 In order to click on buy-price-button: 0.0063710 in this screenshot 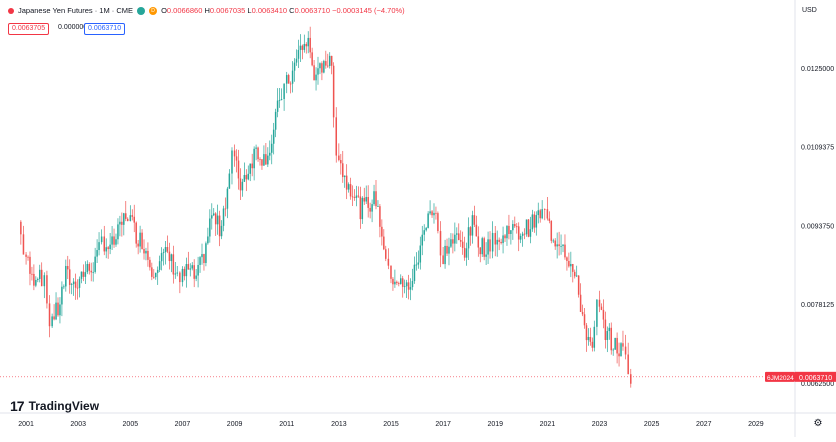, I will do `click(105, 29)`.